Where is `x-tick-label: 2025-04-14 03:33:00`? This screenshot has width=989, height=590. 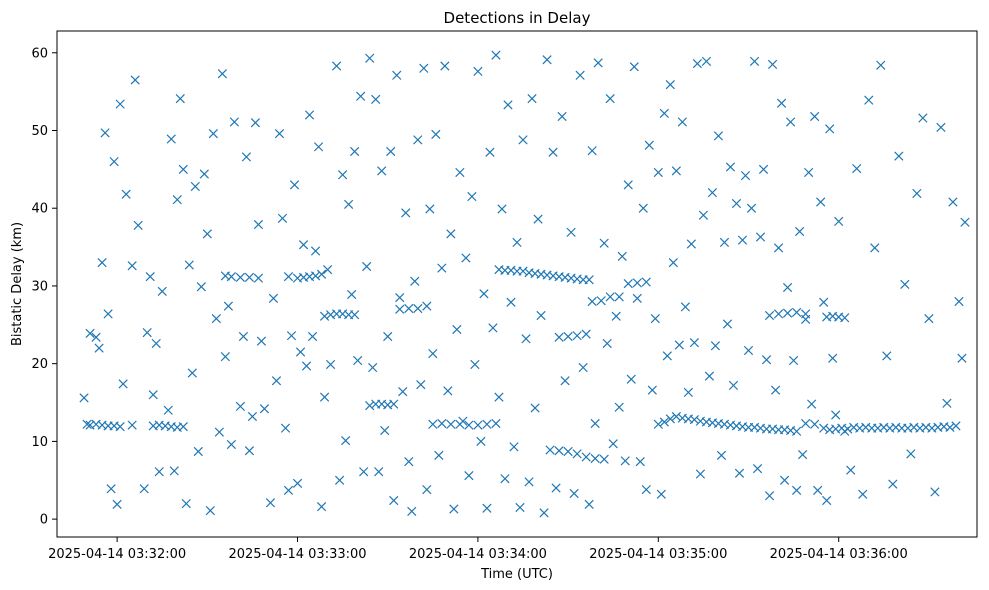 x-tick-label: 2025-04-14 03:33:00 is located at coordinates (297, 554).